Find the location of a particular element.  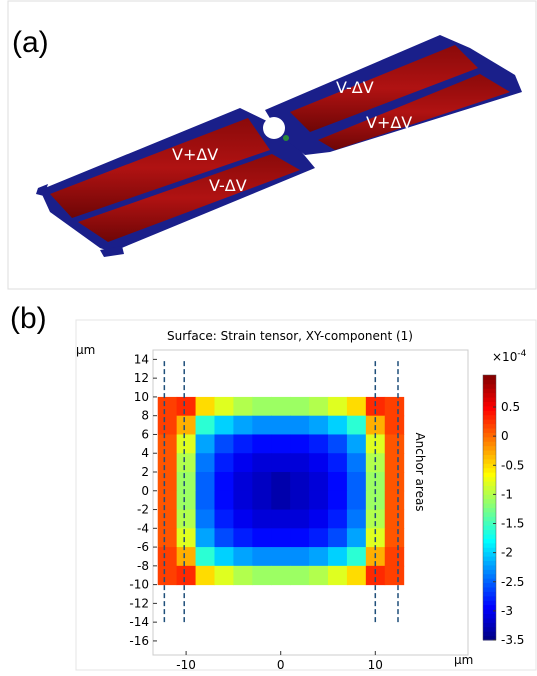

y-tick-label: -14 is located at coordinates (139, 622).